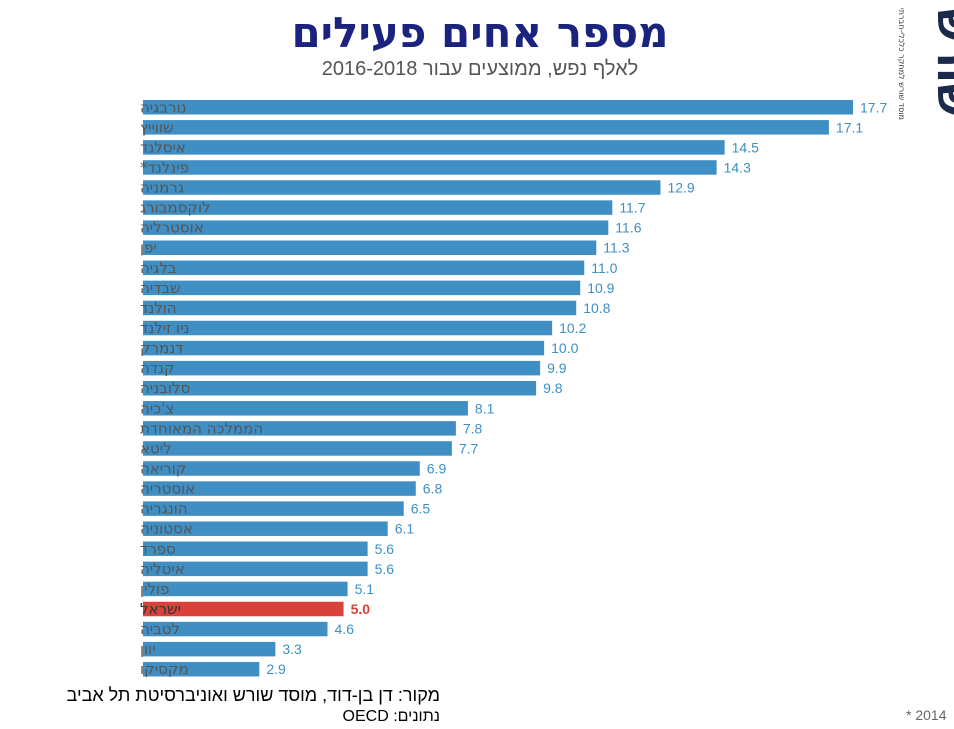 This screenshot has height=729, width=954. What do you see at coordinates (163, 147) in the screenshot?
I see `category-label: איסלנד` at bounding box center [163, 147].